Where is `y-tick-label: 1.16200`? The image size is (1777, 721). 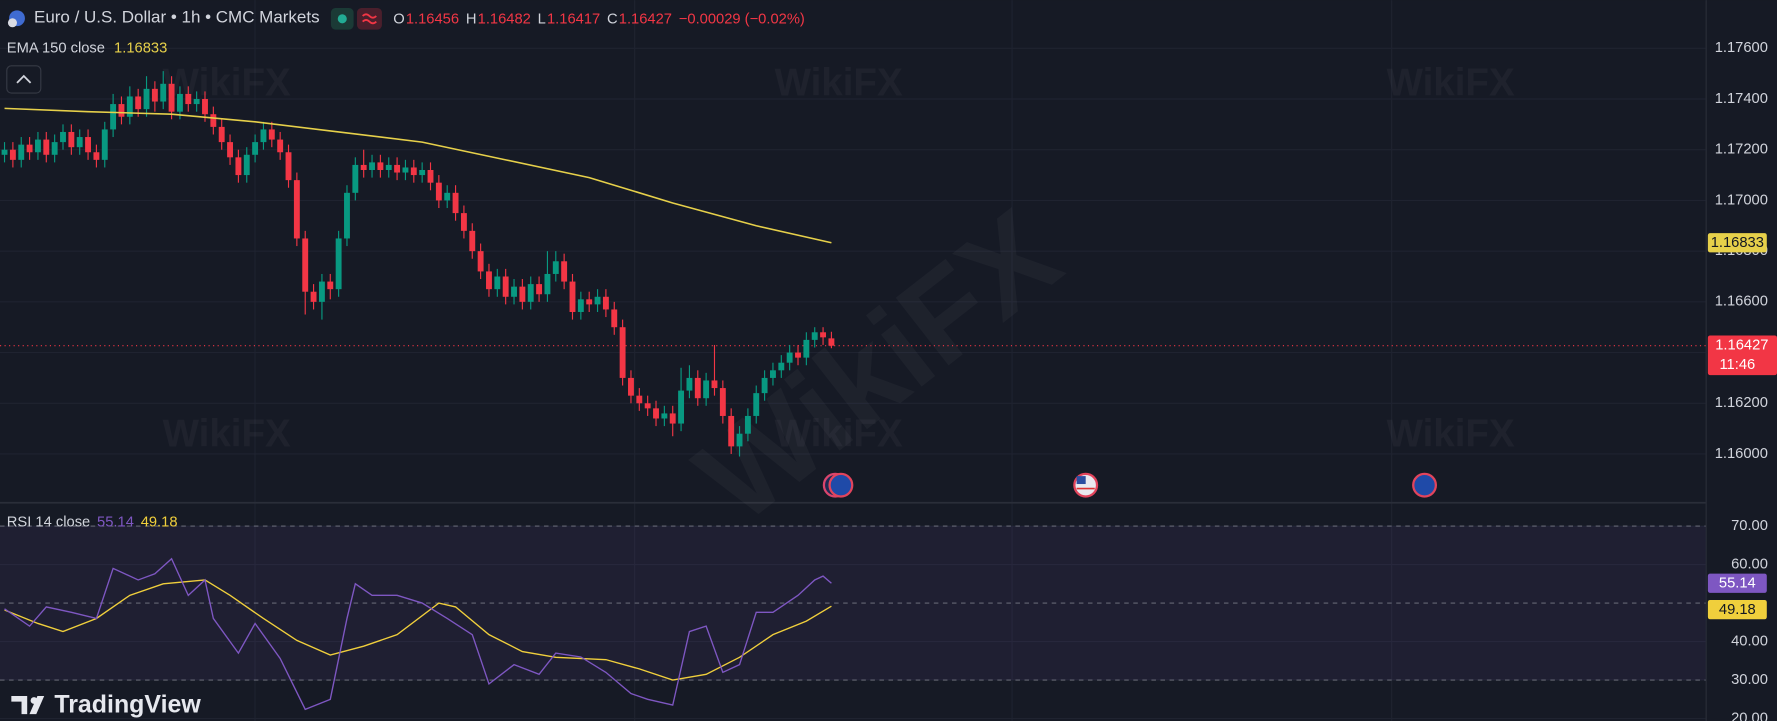 y-tick-label: 1.16200 is located at coordinates (1741, 403).